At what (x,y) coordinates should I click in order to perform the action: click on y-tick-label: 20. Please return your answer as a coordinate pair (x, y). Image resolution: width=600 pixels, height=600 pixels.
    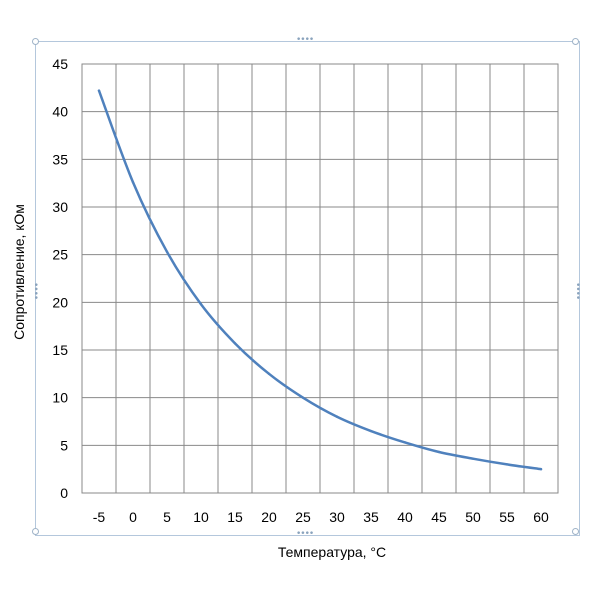
    Looking at the image, I should click on (60, 302).